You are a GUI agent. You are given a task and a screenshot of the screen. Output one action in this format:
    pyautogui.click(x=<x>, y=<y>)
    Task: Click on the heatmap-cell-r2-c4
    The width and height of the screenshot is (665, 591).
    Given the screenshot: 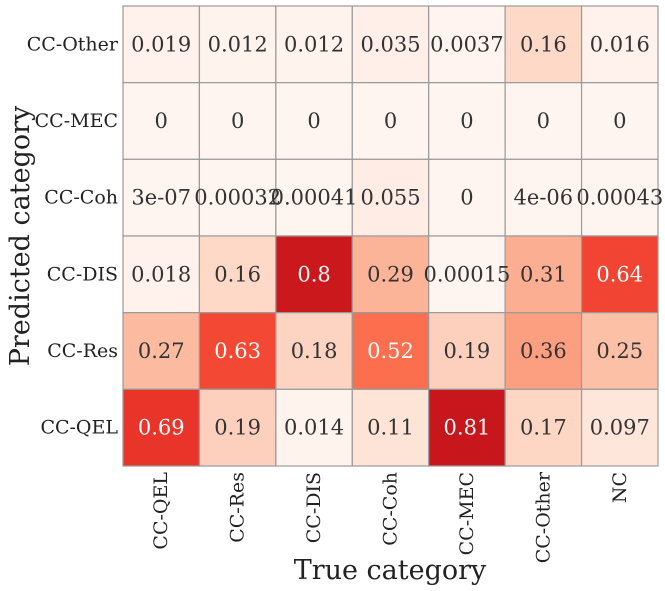 What is the action you would take?
    pyautogui.click(x=467, y=197)
    